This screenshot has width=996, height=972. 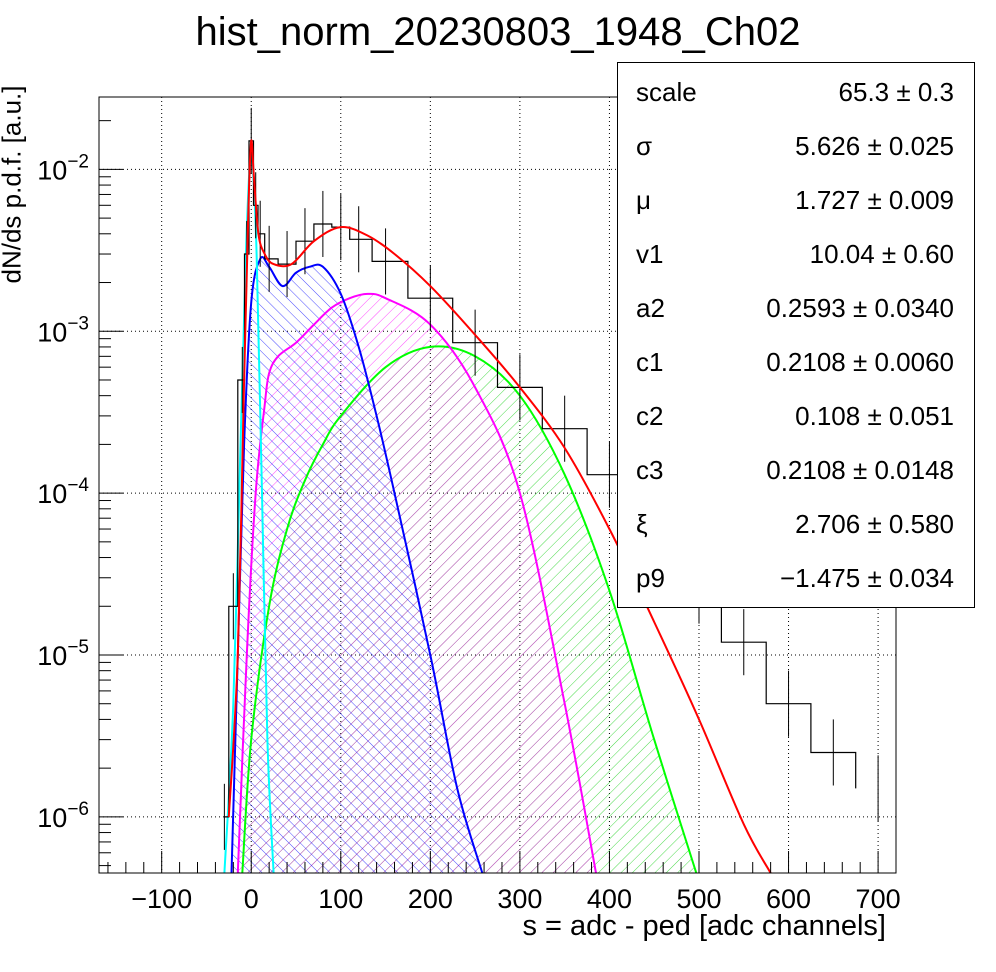 What do you see at coordinates (796, 92) in the screenshot?
I see `stat-row: scale 65.3 ± 0.3` at bounding box center [796, 92].